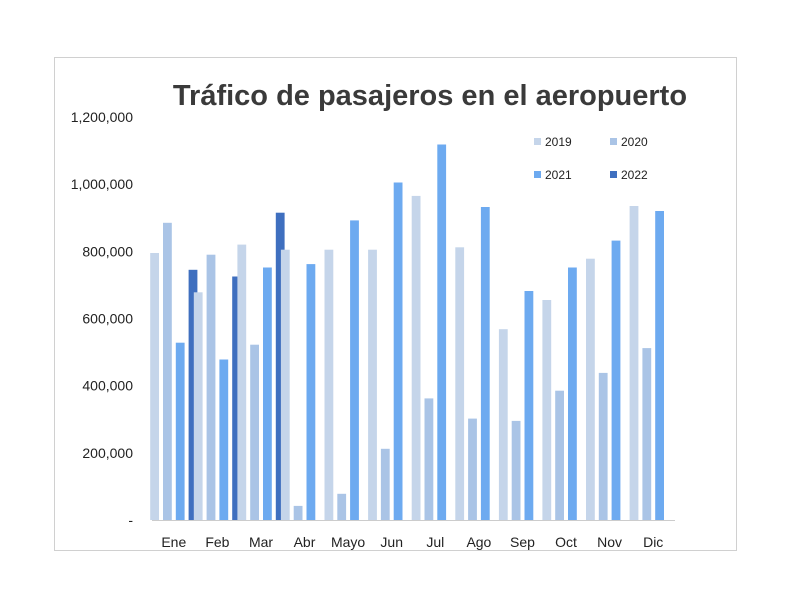  Describe the element at coordinates (537, 174) in the screenshot. I see `legend-swatch-2021` at that location.